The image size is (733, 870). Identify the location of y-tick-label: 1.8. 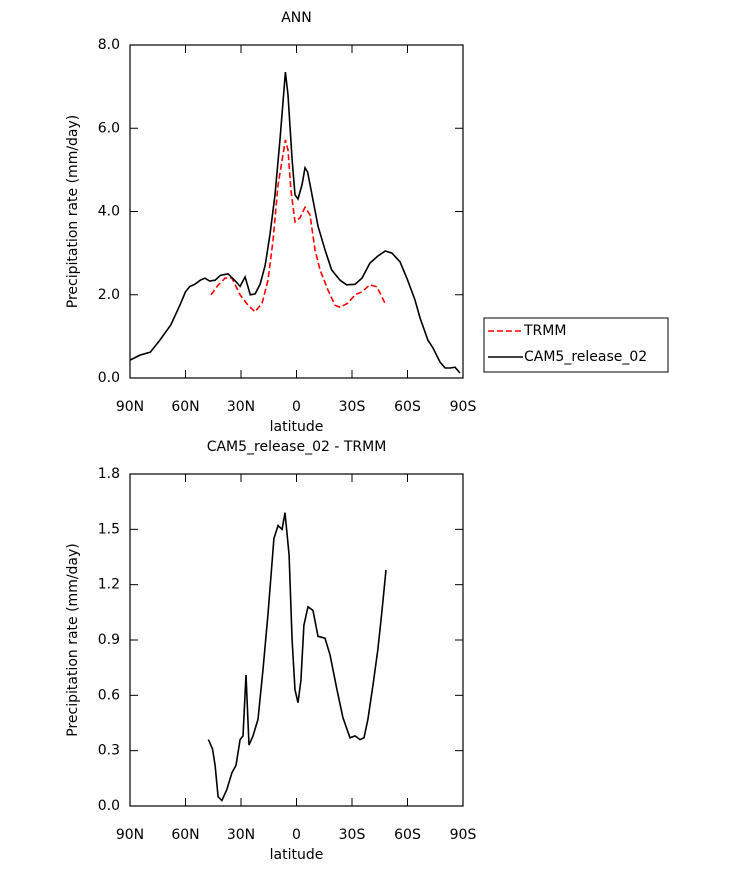
(109, 474).